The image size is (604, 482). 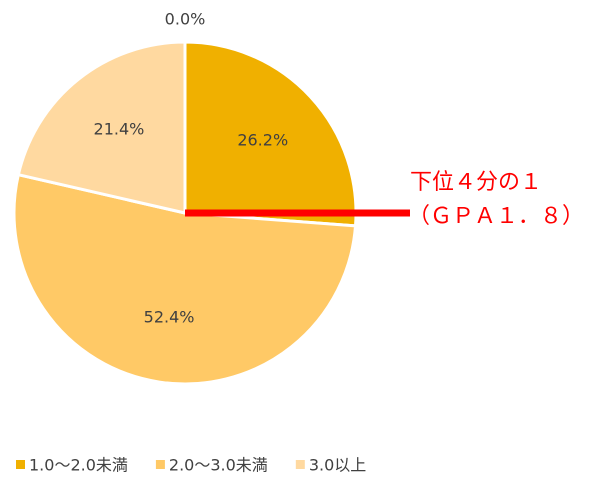 What do you see at coordinates (169, 316) in the screenshot?
I see `data-label: 52.4%` at bounding box center [169, 316].